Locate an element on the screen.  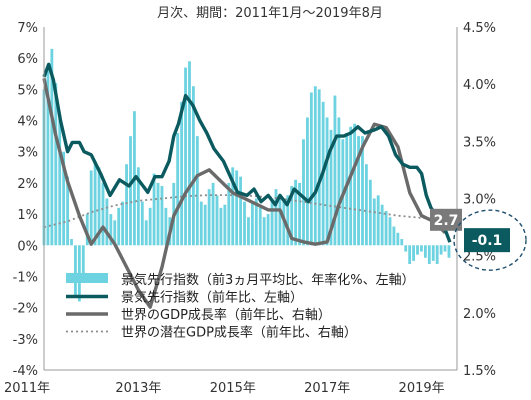
left-tick-label: 3% is located at coordinates (27, 153).